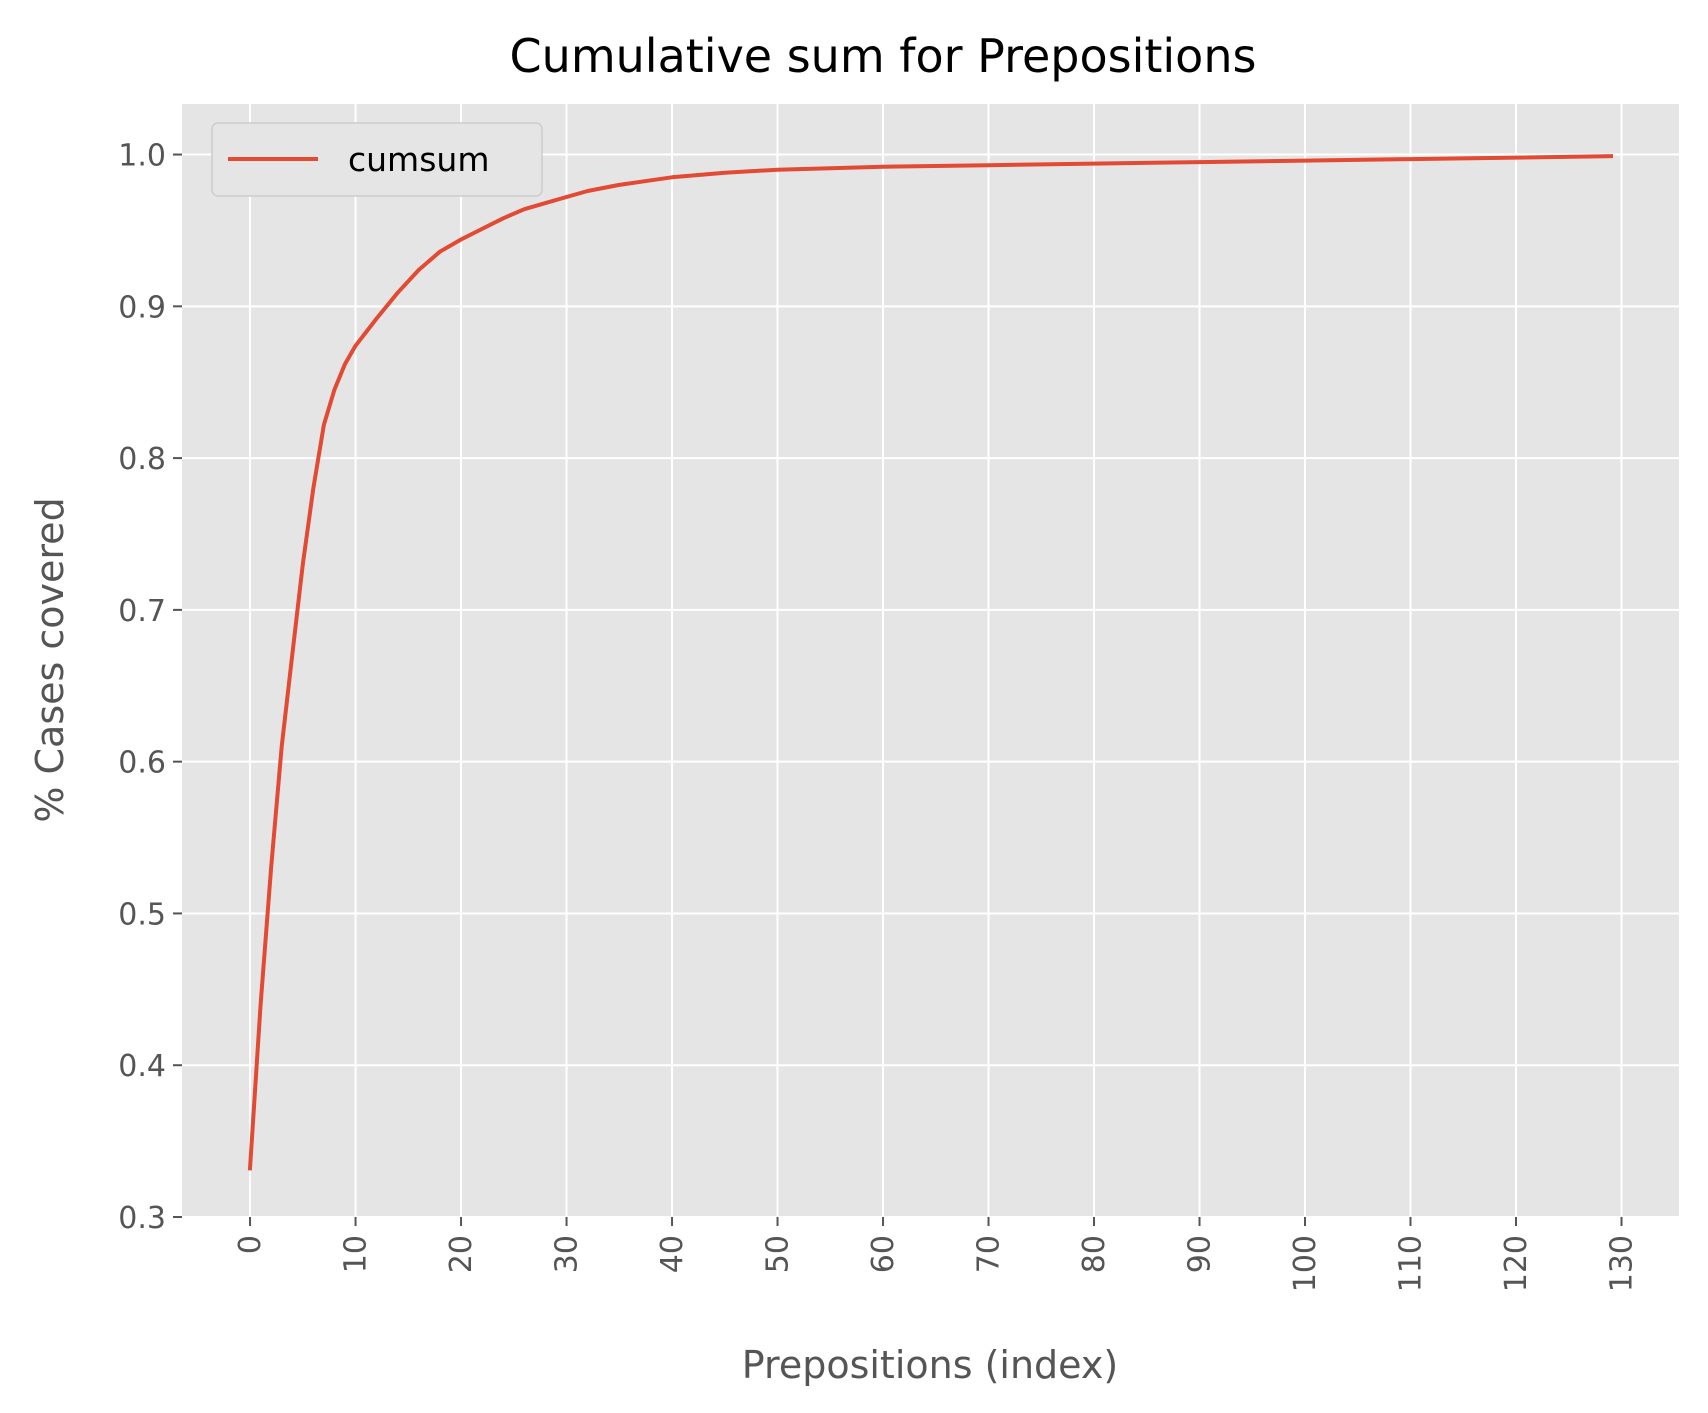 Image resolution: width=1708 pixels, height=1413 pixels. What do you see at coordinates (356, 1254) in the screenshot?
I see `x-tick-label: 10` at bounding box center [356, 1254].